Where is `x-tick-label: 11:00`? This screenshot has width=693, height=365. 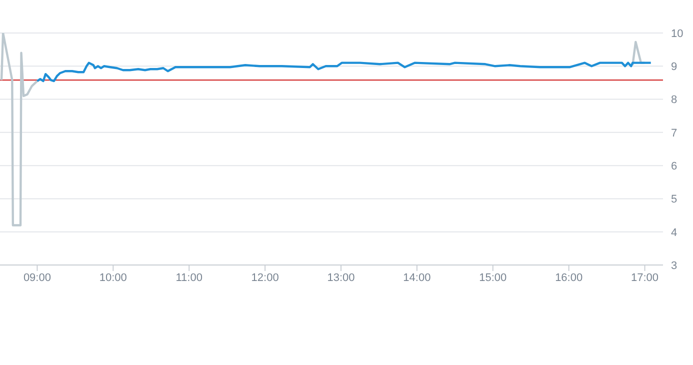 x-tick-label: 11:00 is located at coordinates (189, 278).